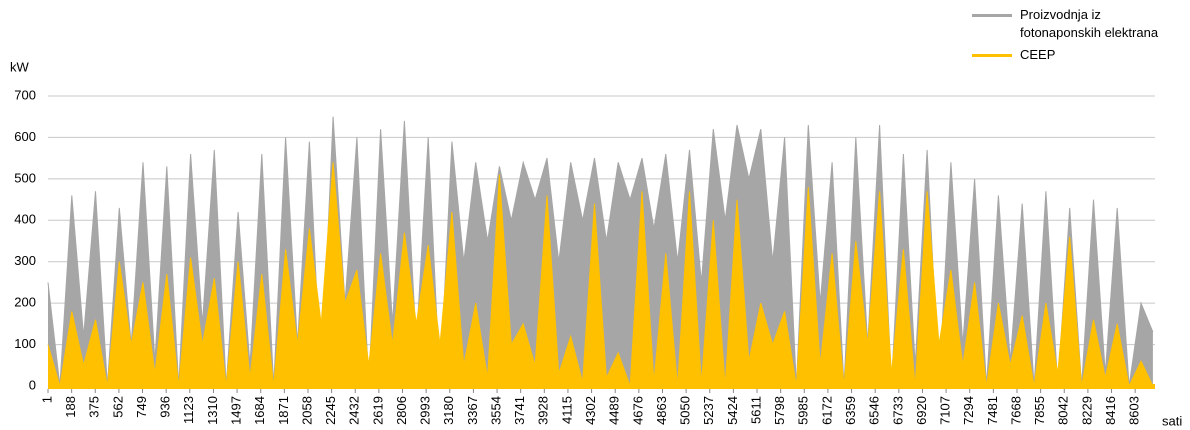 This screenshot has width=1190, height=430. What do you see at coordinates (921, 410) in the screenshot?
I see `x-tick-label: 6920` at bounding box center [921, 410].